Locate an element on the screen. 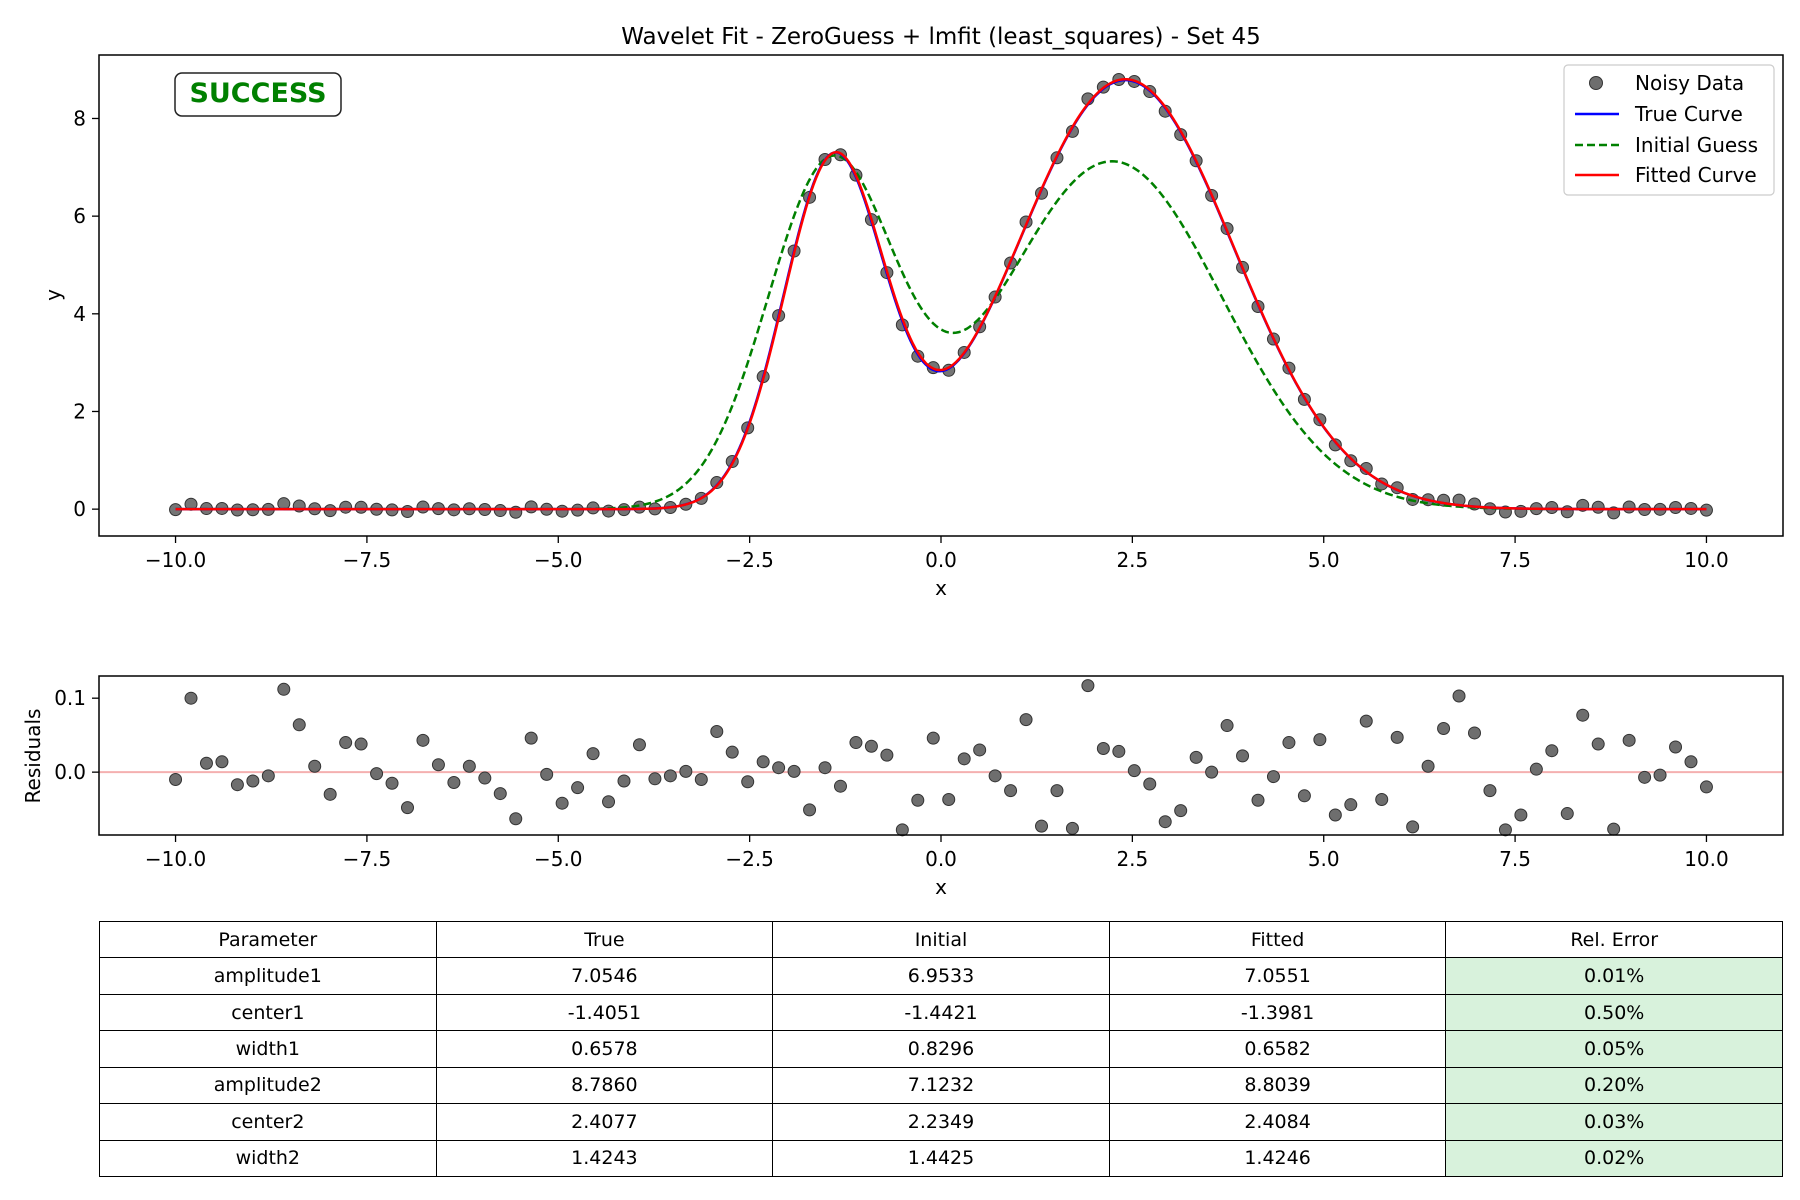  table-header-cell: Initial is located at coordinates (941, 939).